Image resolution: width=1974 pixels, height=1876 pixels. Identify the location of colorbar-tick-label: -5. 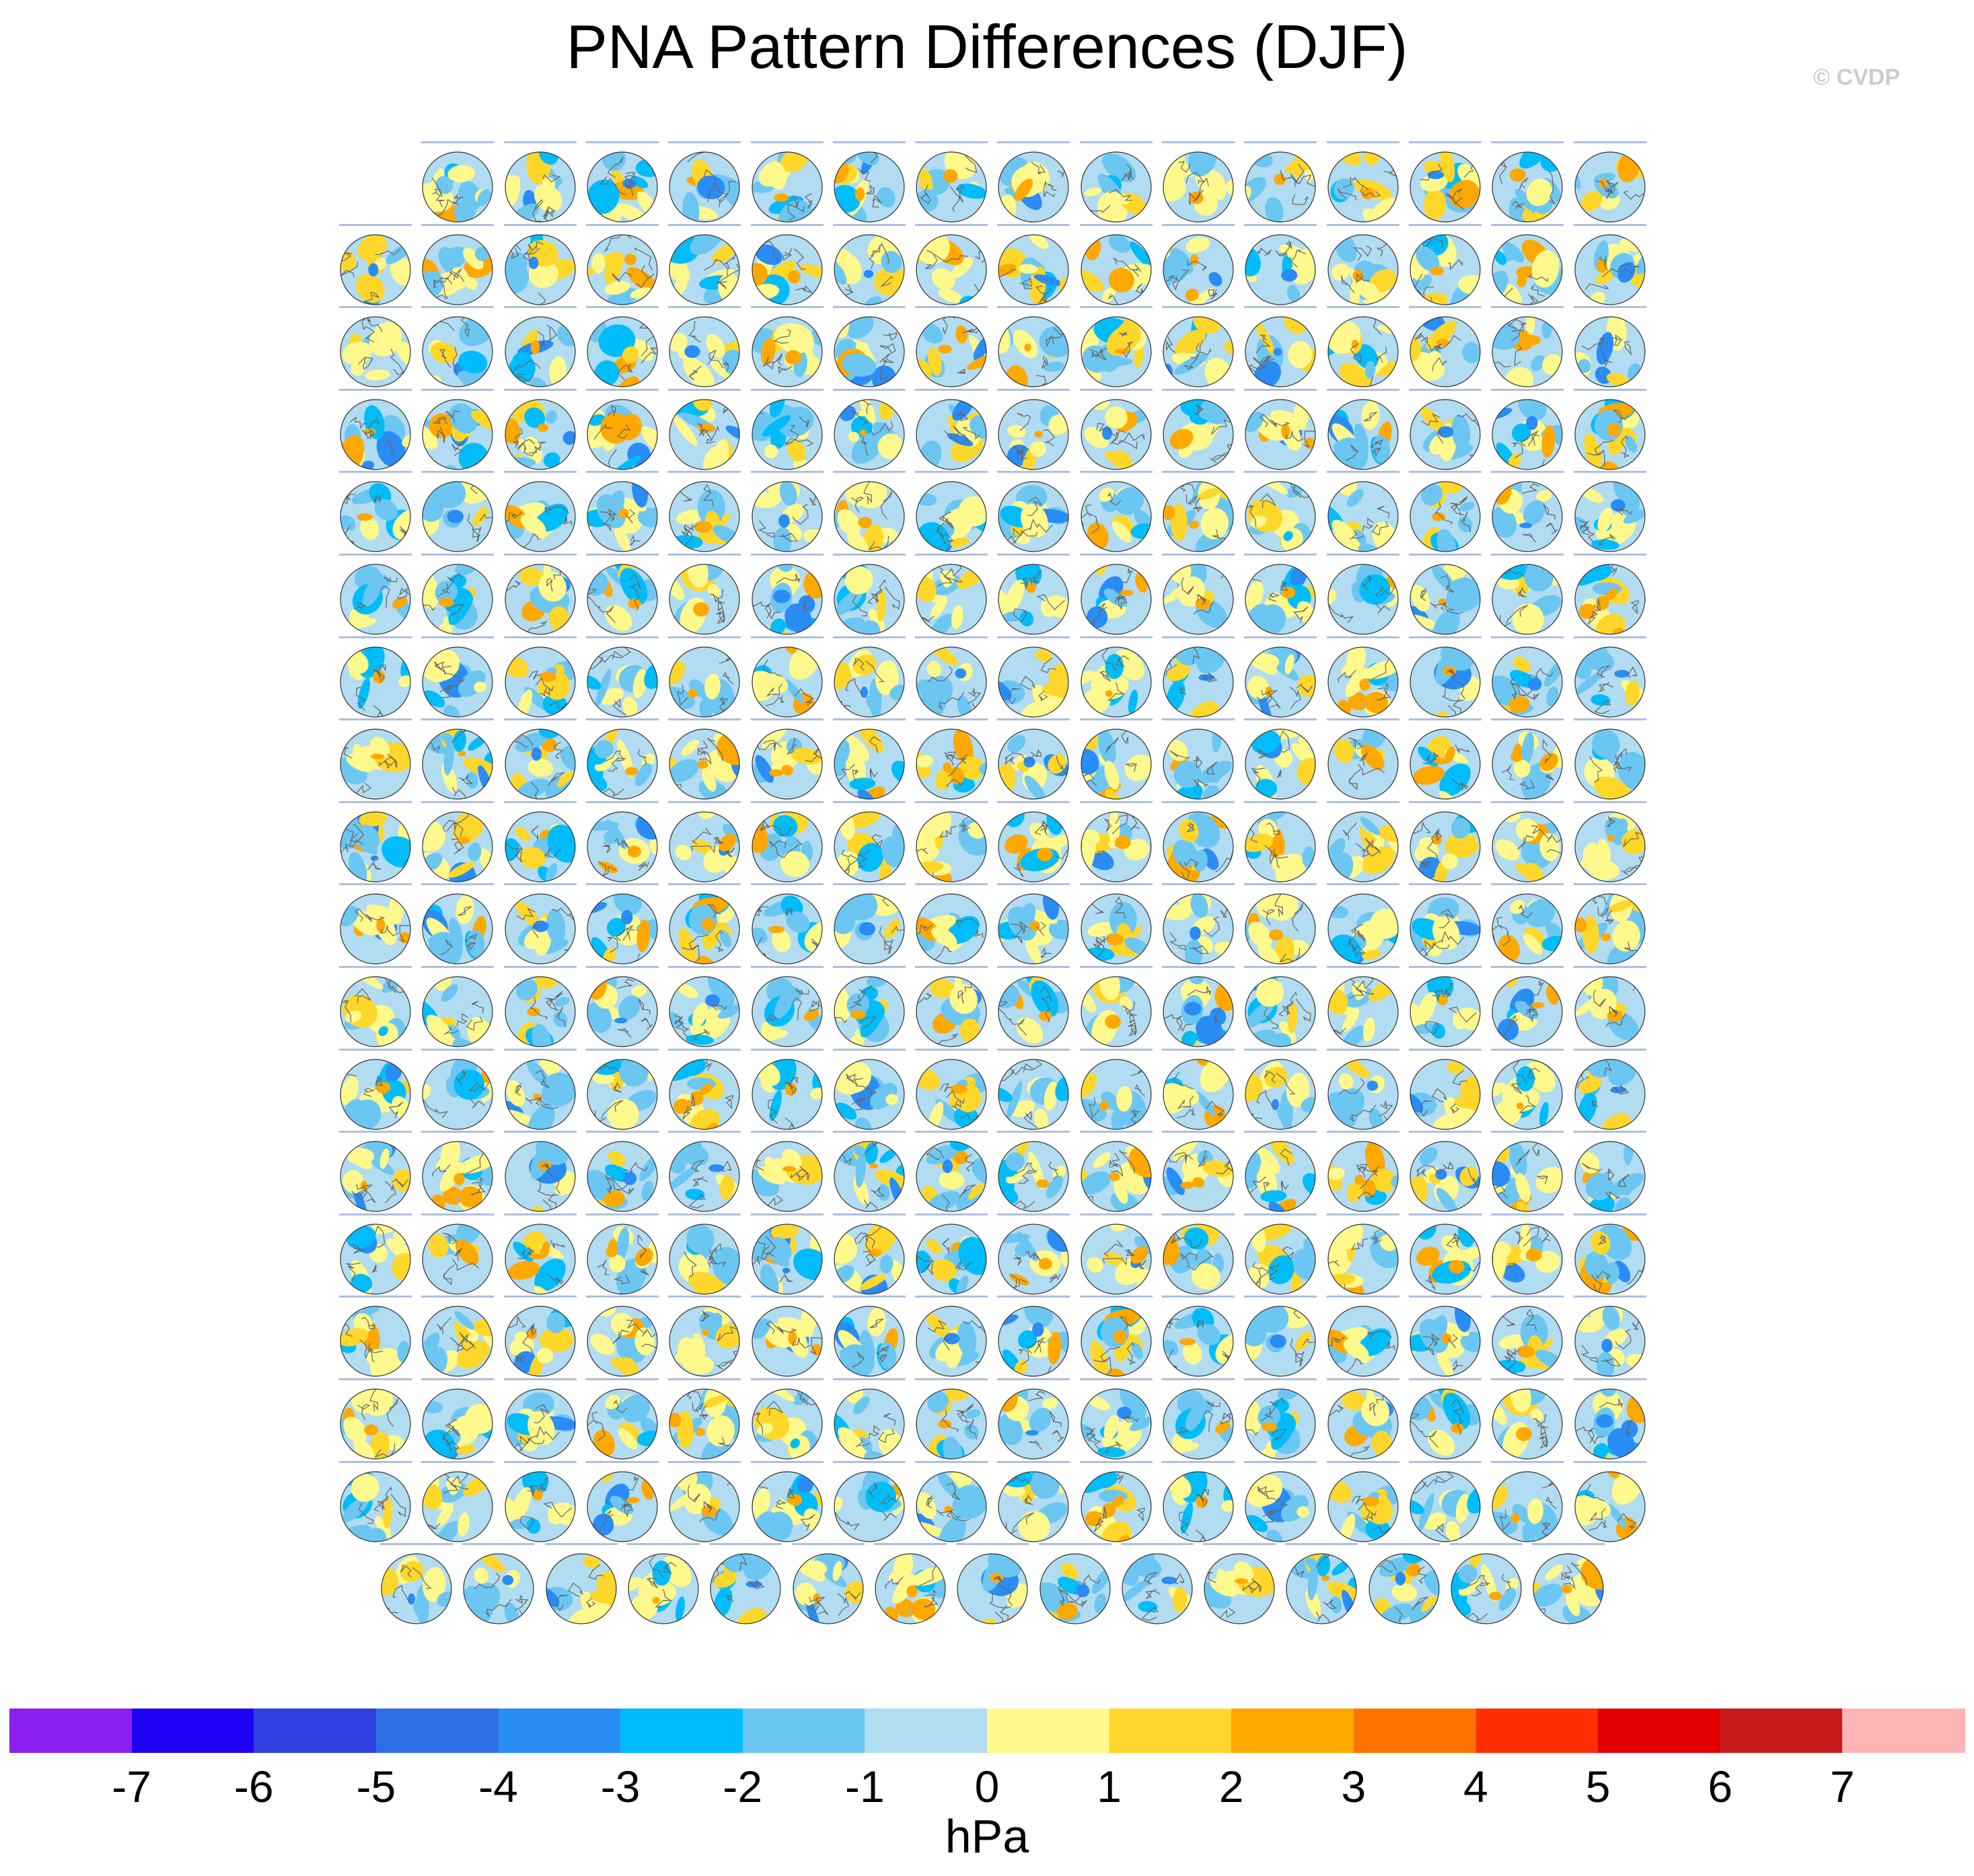
(376, 1787).